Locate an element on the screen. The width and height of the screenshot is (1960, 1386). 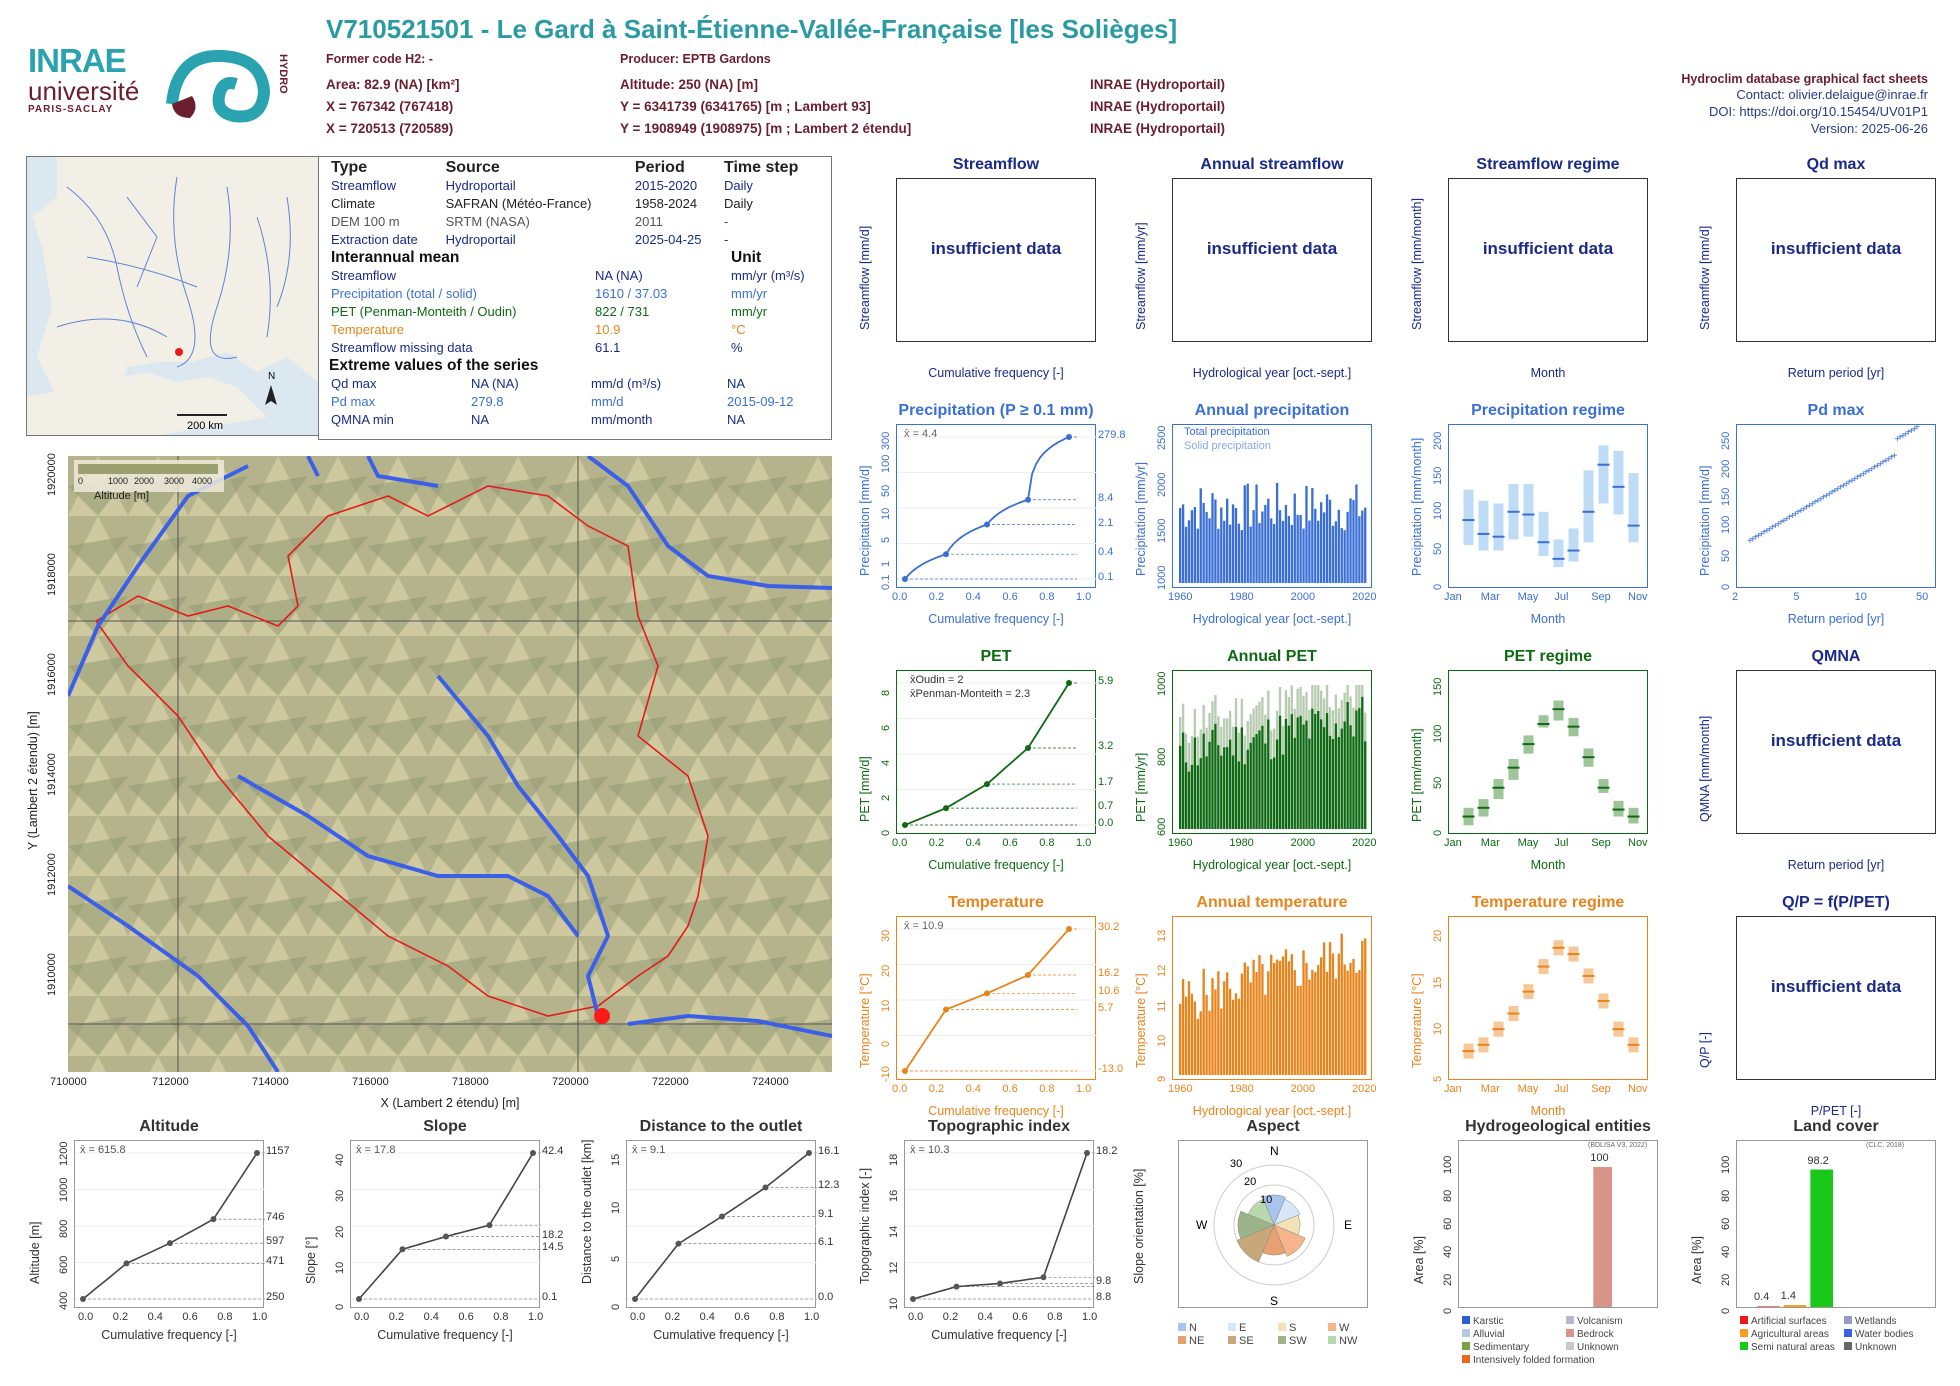
altitude-right-label: 1157 is located at coordinates (278, 1151).